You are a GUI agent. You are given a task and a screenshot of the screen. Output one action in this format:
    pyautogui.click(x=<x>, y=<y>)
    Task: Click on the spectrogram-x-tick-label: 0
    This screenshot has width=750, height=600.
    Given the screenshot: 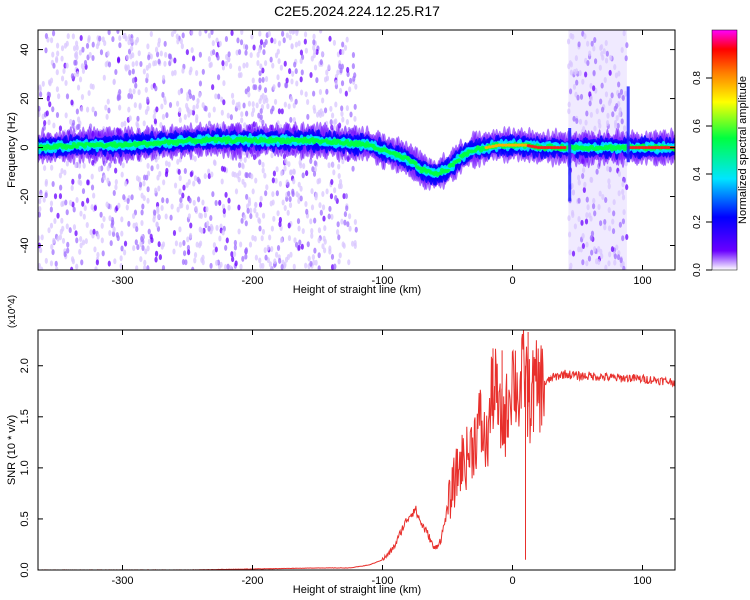 What is the action you would take?
    pyautogui.click(x=512, y=281)
    